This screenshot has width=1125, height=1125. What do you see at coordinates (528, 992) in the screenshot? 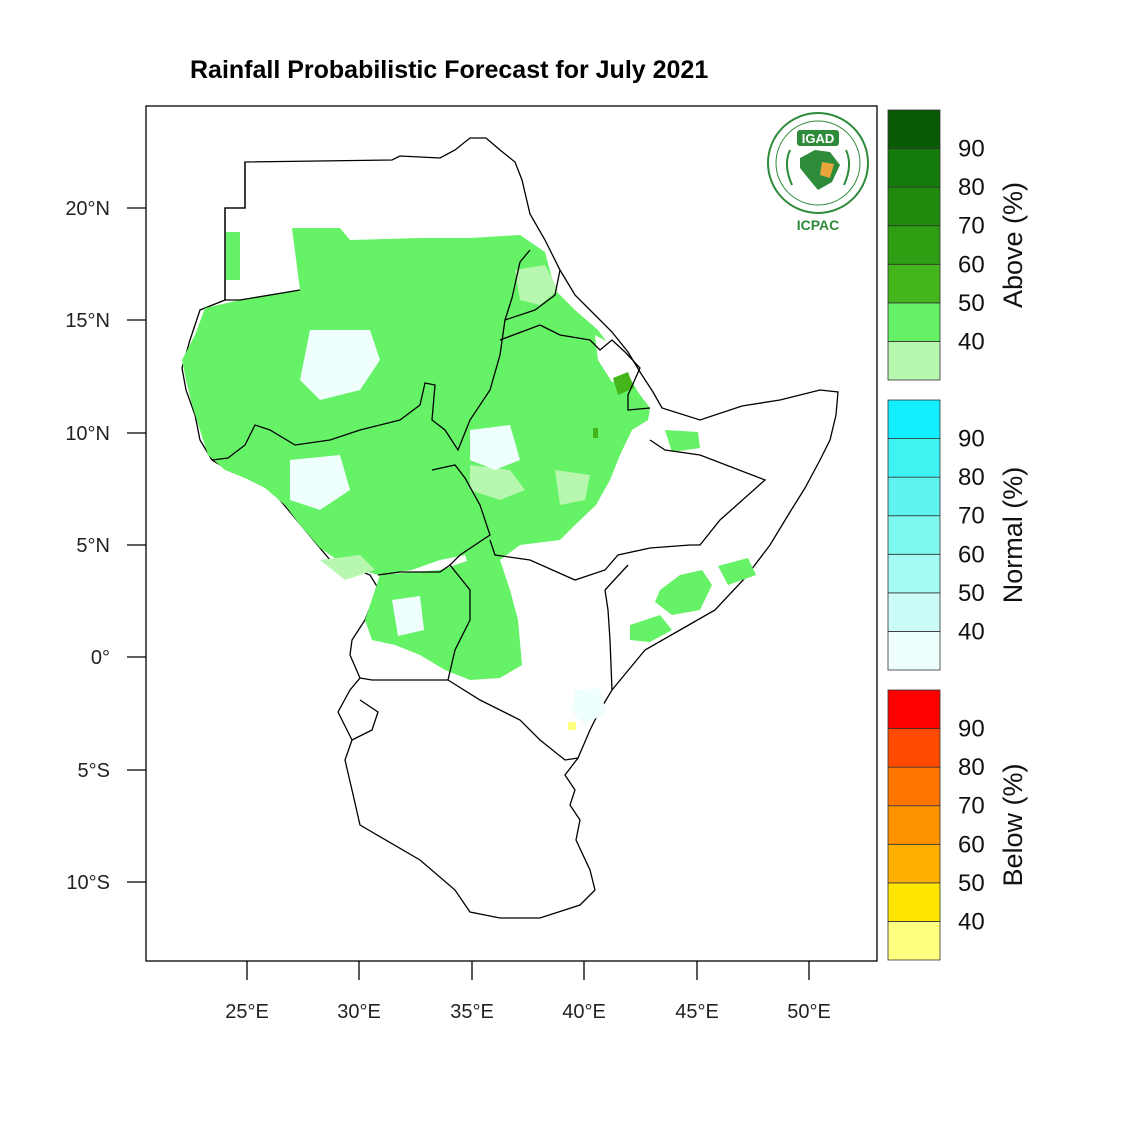
I see `lon-axis: 25°E 30°E 35°E 40°E 45°E 50°E` at bounding box center [528, 992].